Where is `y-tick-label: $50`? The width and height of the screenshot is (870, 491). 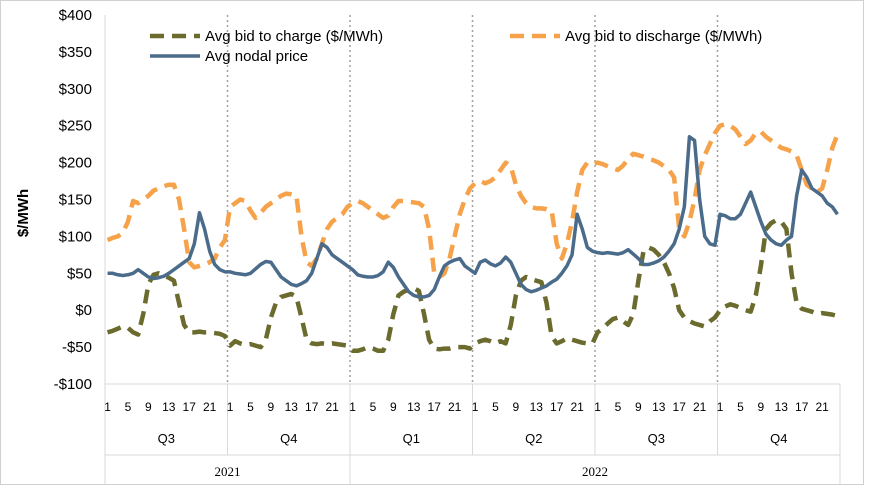 y-tick-label: $50 is located at coordinates (79, 273).